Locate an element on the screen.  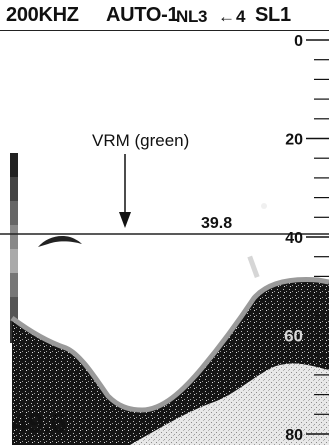
seabed-sub-bottom-layer is located at coordinates (229, 404).